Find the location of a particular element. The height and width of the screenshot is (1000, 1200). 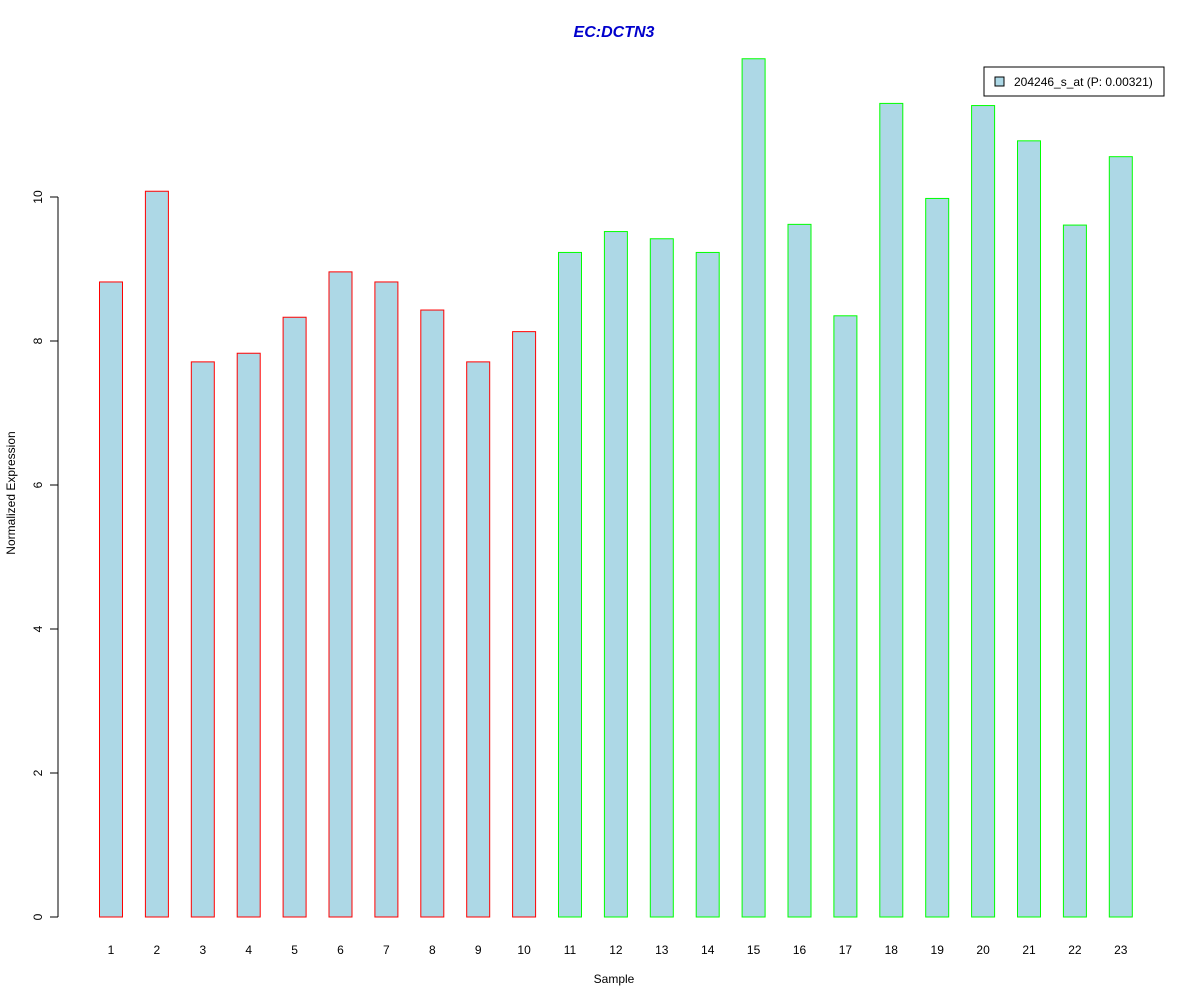

legend-swatch is located at coordinates (999, 81).